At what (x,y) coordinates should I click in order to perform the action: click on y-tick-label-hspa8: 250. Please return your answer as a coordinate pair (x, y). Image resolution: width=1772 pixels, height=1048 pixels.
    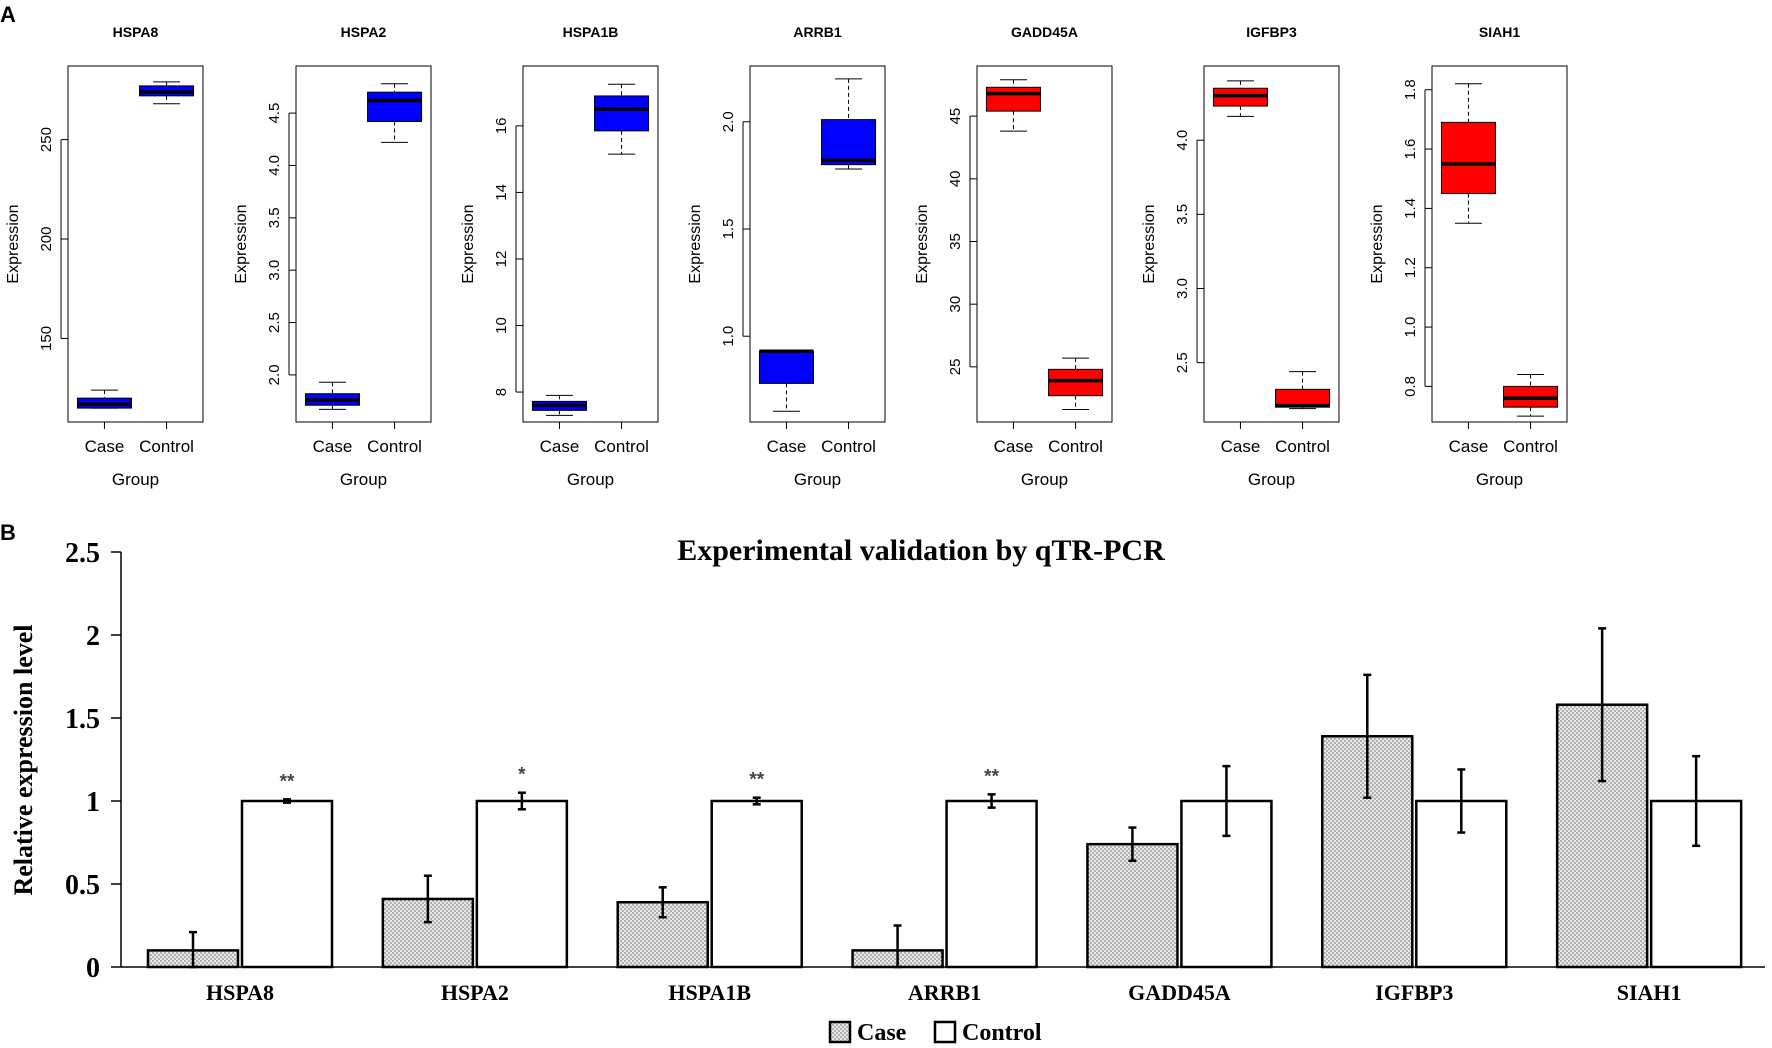
    Looking at the image, I should click on (46, 139).